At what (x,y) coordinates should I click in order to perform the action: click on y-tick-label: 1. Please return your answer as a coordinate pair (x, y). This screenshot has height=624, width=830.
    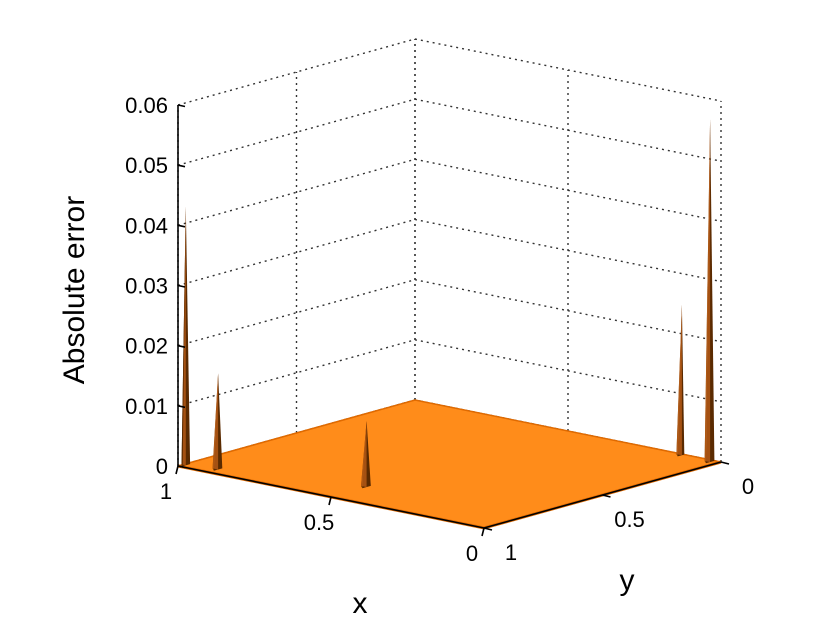
    Looking at the image, I should click on (511, 552).